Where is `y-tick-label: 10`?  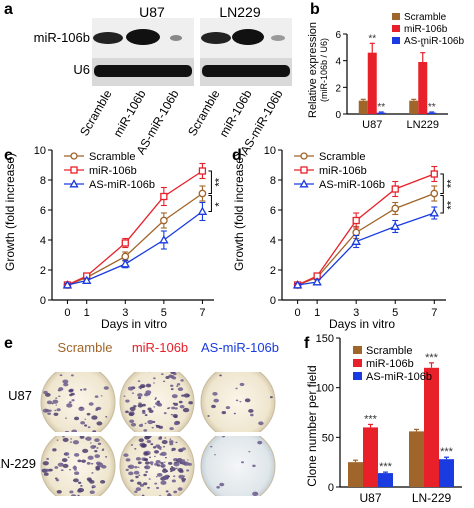 y-tick-label: 10 is located at coordinates (40, 151).